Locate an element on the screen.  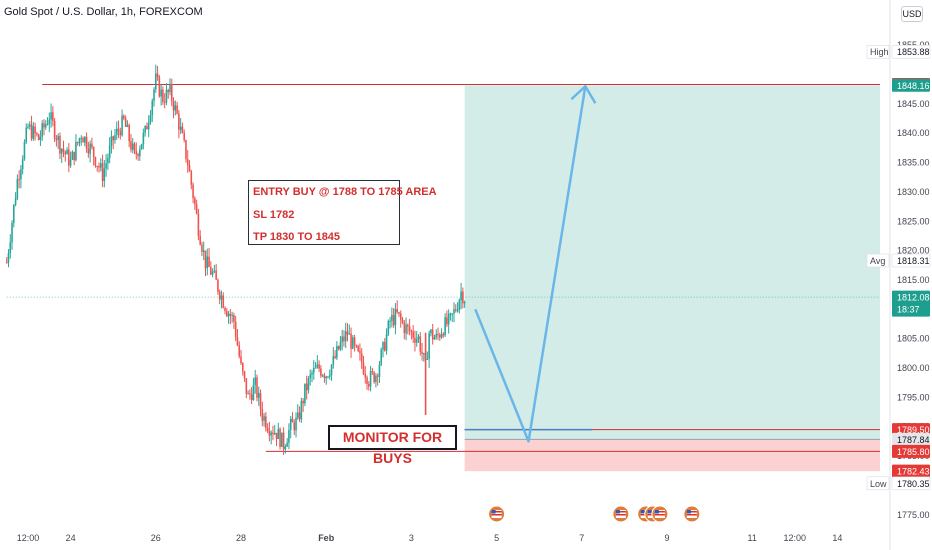
y-tick-label: 1795.00 is located at coordinates (913, 397).